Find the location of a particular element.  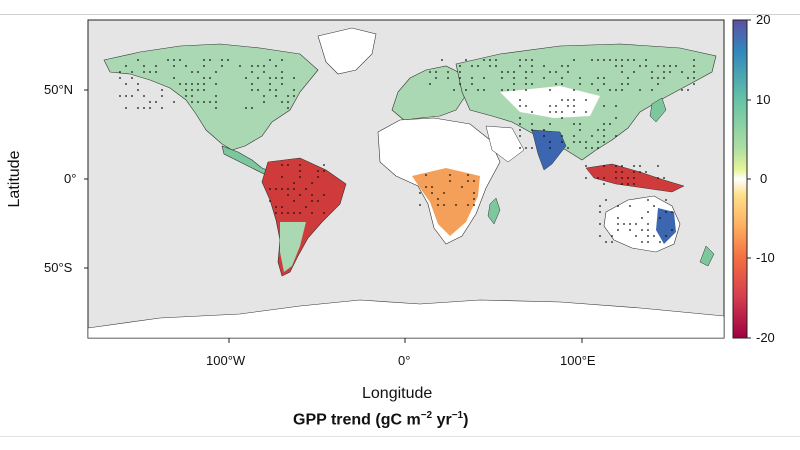

x-axis-label: Longitude is located at coordinates (397, 393).